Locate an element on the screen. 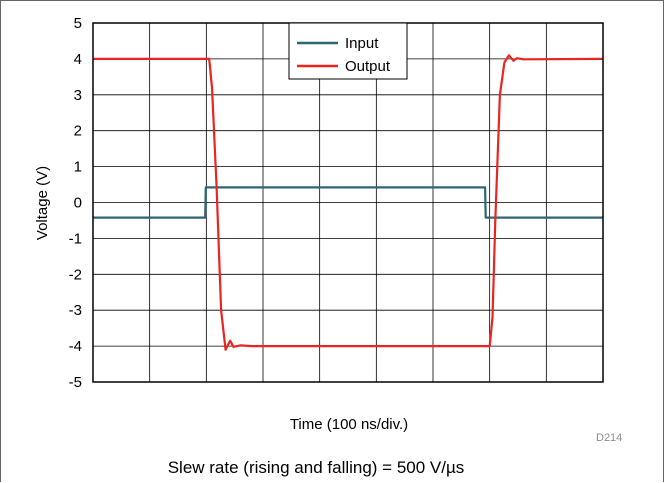  legend: Input Output is located at coordinates (348, 51).